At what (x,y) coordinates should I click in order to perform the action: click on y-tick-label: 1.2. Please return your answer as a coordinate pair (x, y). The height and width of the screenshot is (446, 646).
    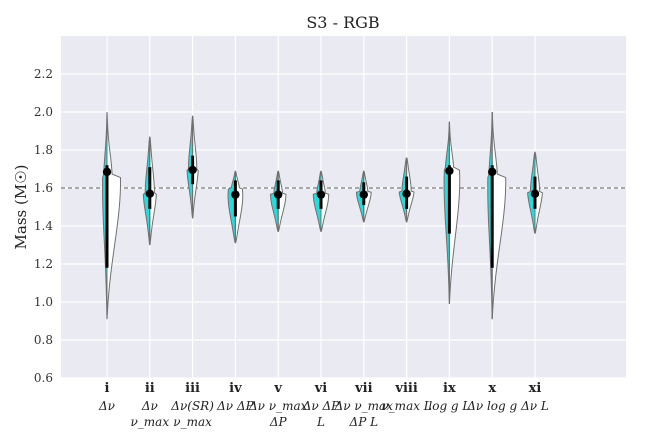
    Looking at the image, I should click on (43, 264).